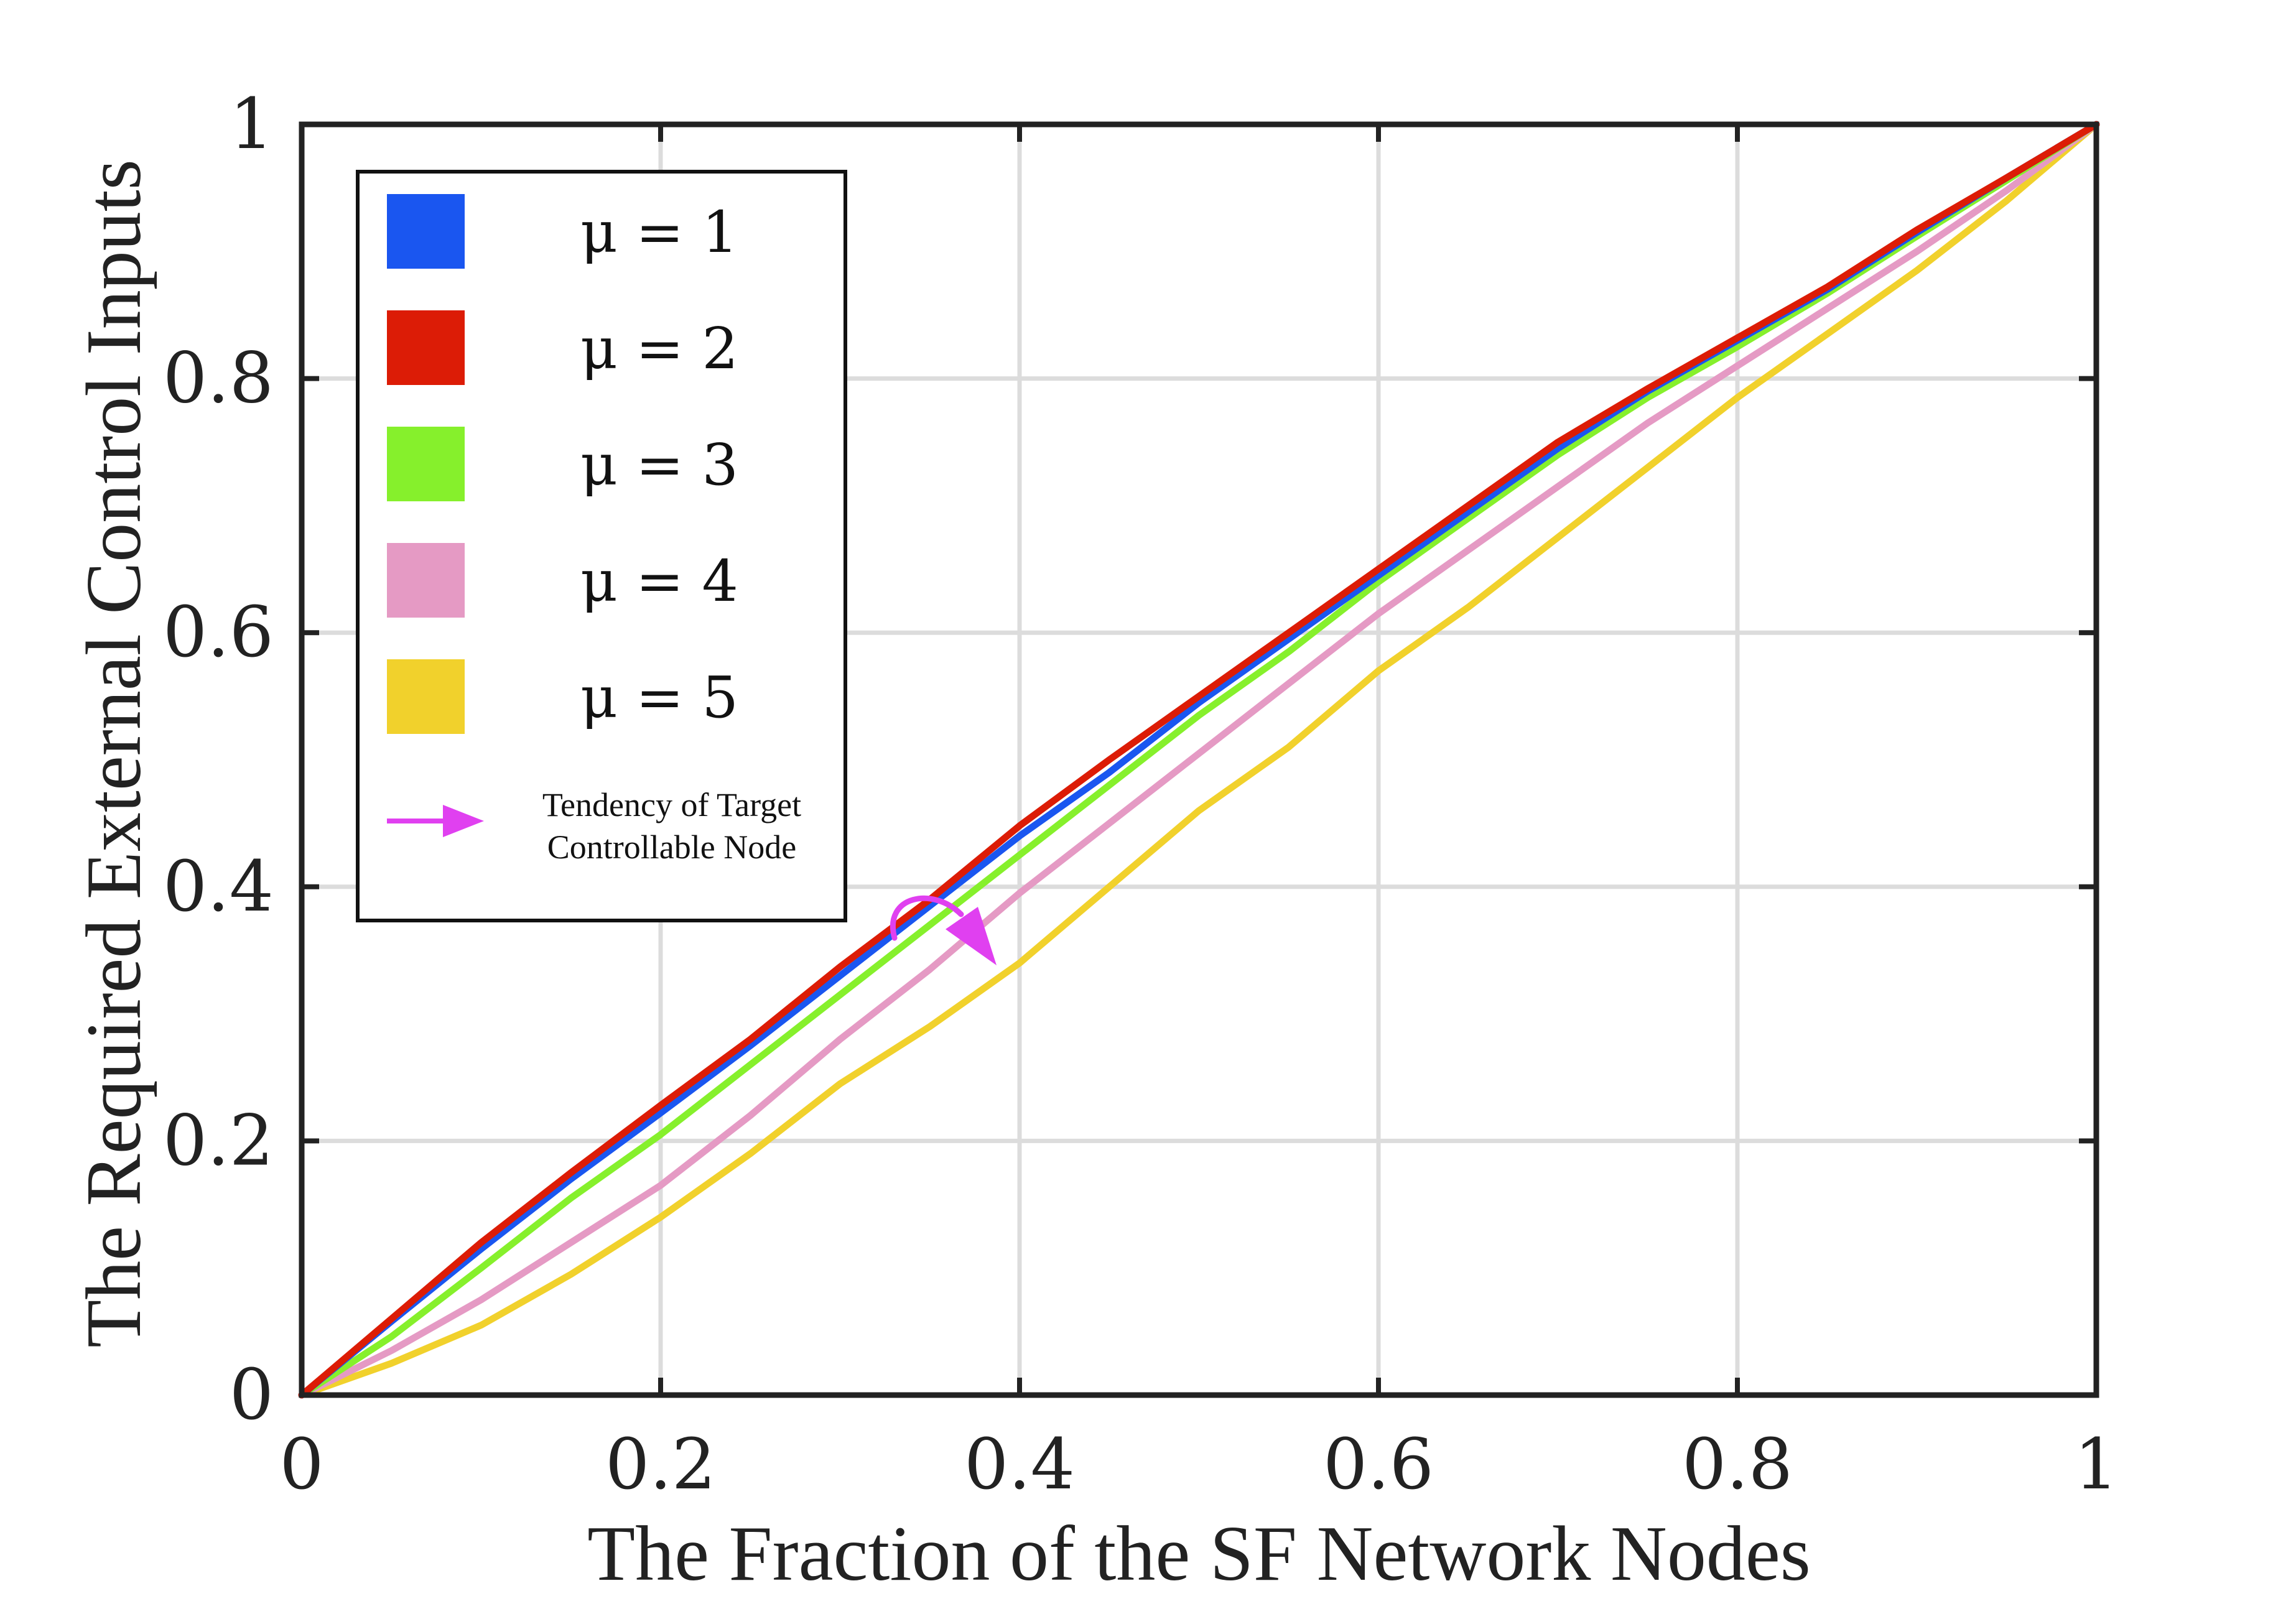 This screenshot has height=1614, width=2296. Describe the element at coordinates (659, 349) in the screenshot. I see `legend-label-mu-2: μ = 2` at that location.